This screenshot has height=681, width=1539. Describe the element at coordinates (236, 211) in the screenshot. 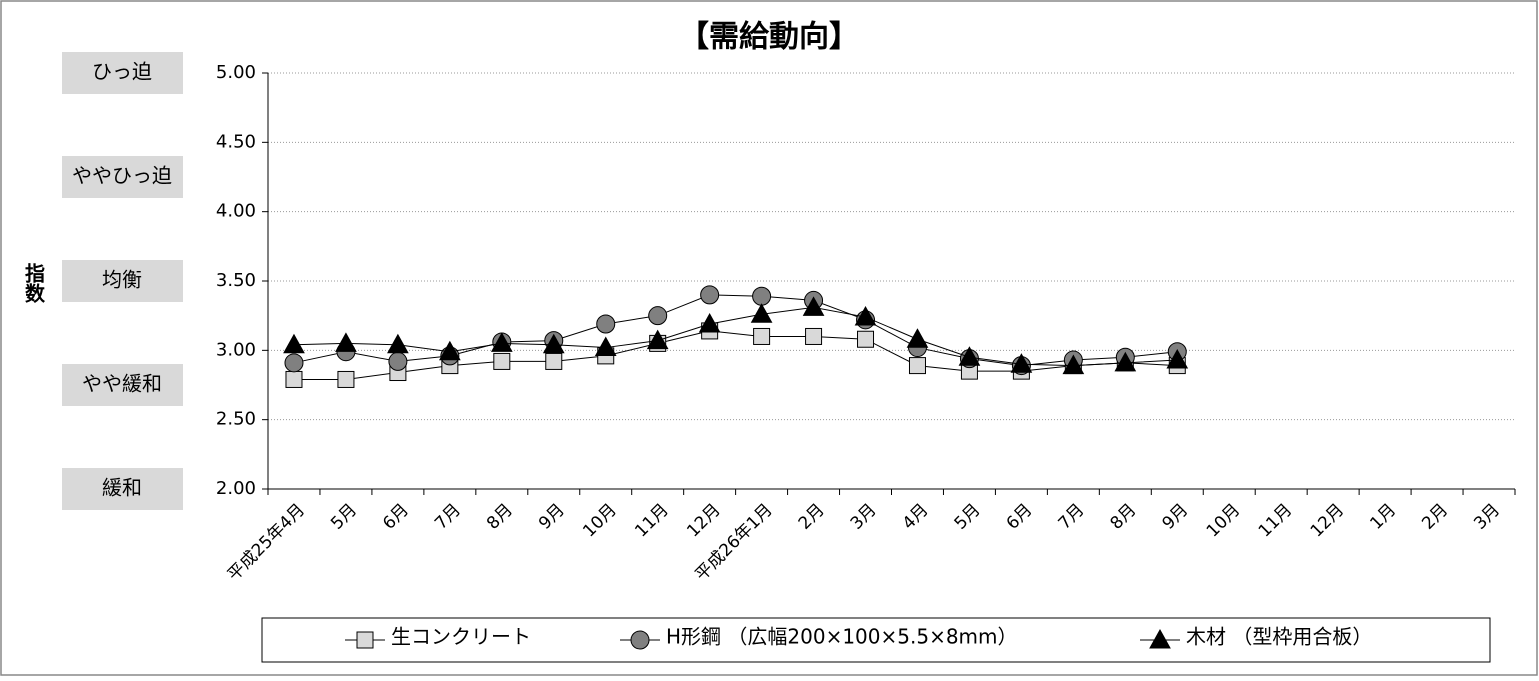

I see `y-tick-label: 4.00` at that location.